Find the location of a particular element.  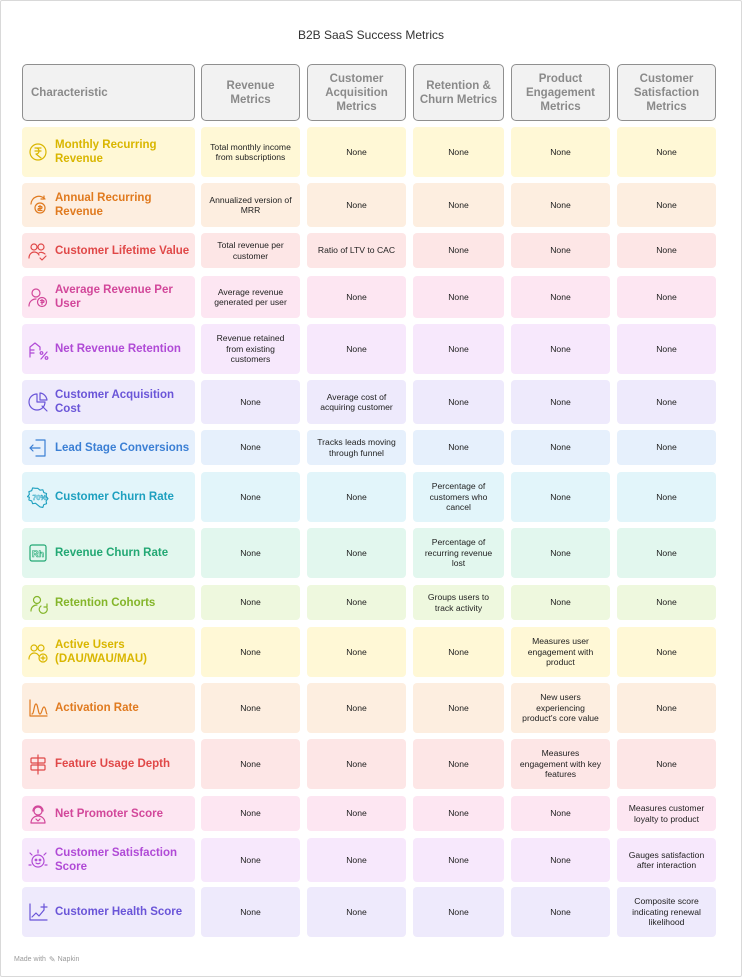

row-label-cell: Customer Acquisition Cost is located at coordinates (108, 402).